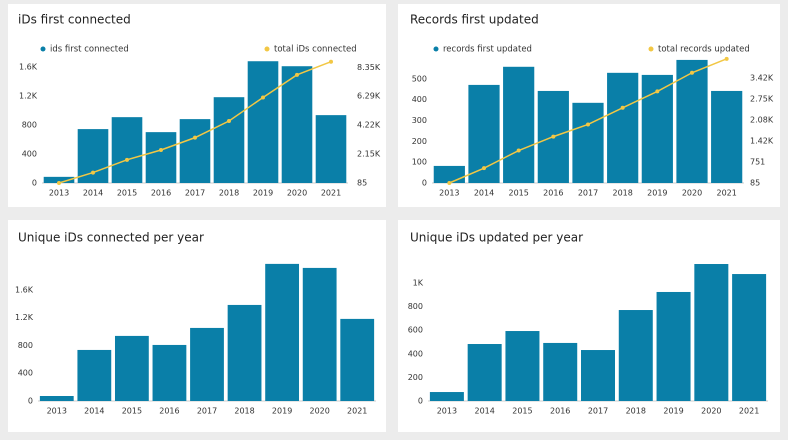 Image resolution: width=788 pixels, height=440 pixels. What do you see at coordinates (24, 289) in the screenshot?
I see `y-tick-label: 1.6K` at bounding box center [24, 289].